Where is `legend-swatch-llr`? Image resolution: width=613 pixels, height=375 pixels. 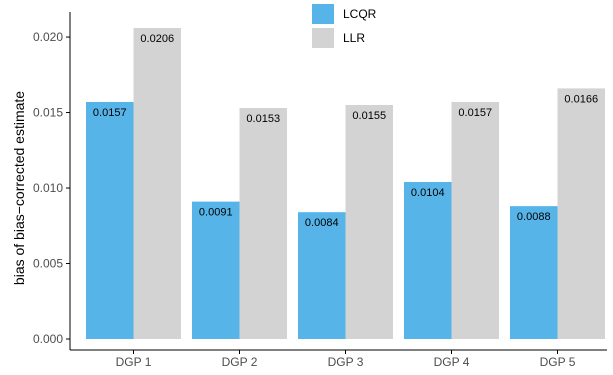 legend-swatch-llr is located at coordinates (323, 38).